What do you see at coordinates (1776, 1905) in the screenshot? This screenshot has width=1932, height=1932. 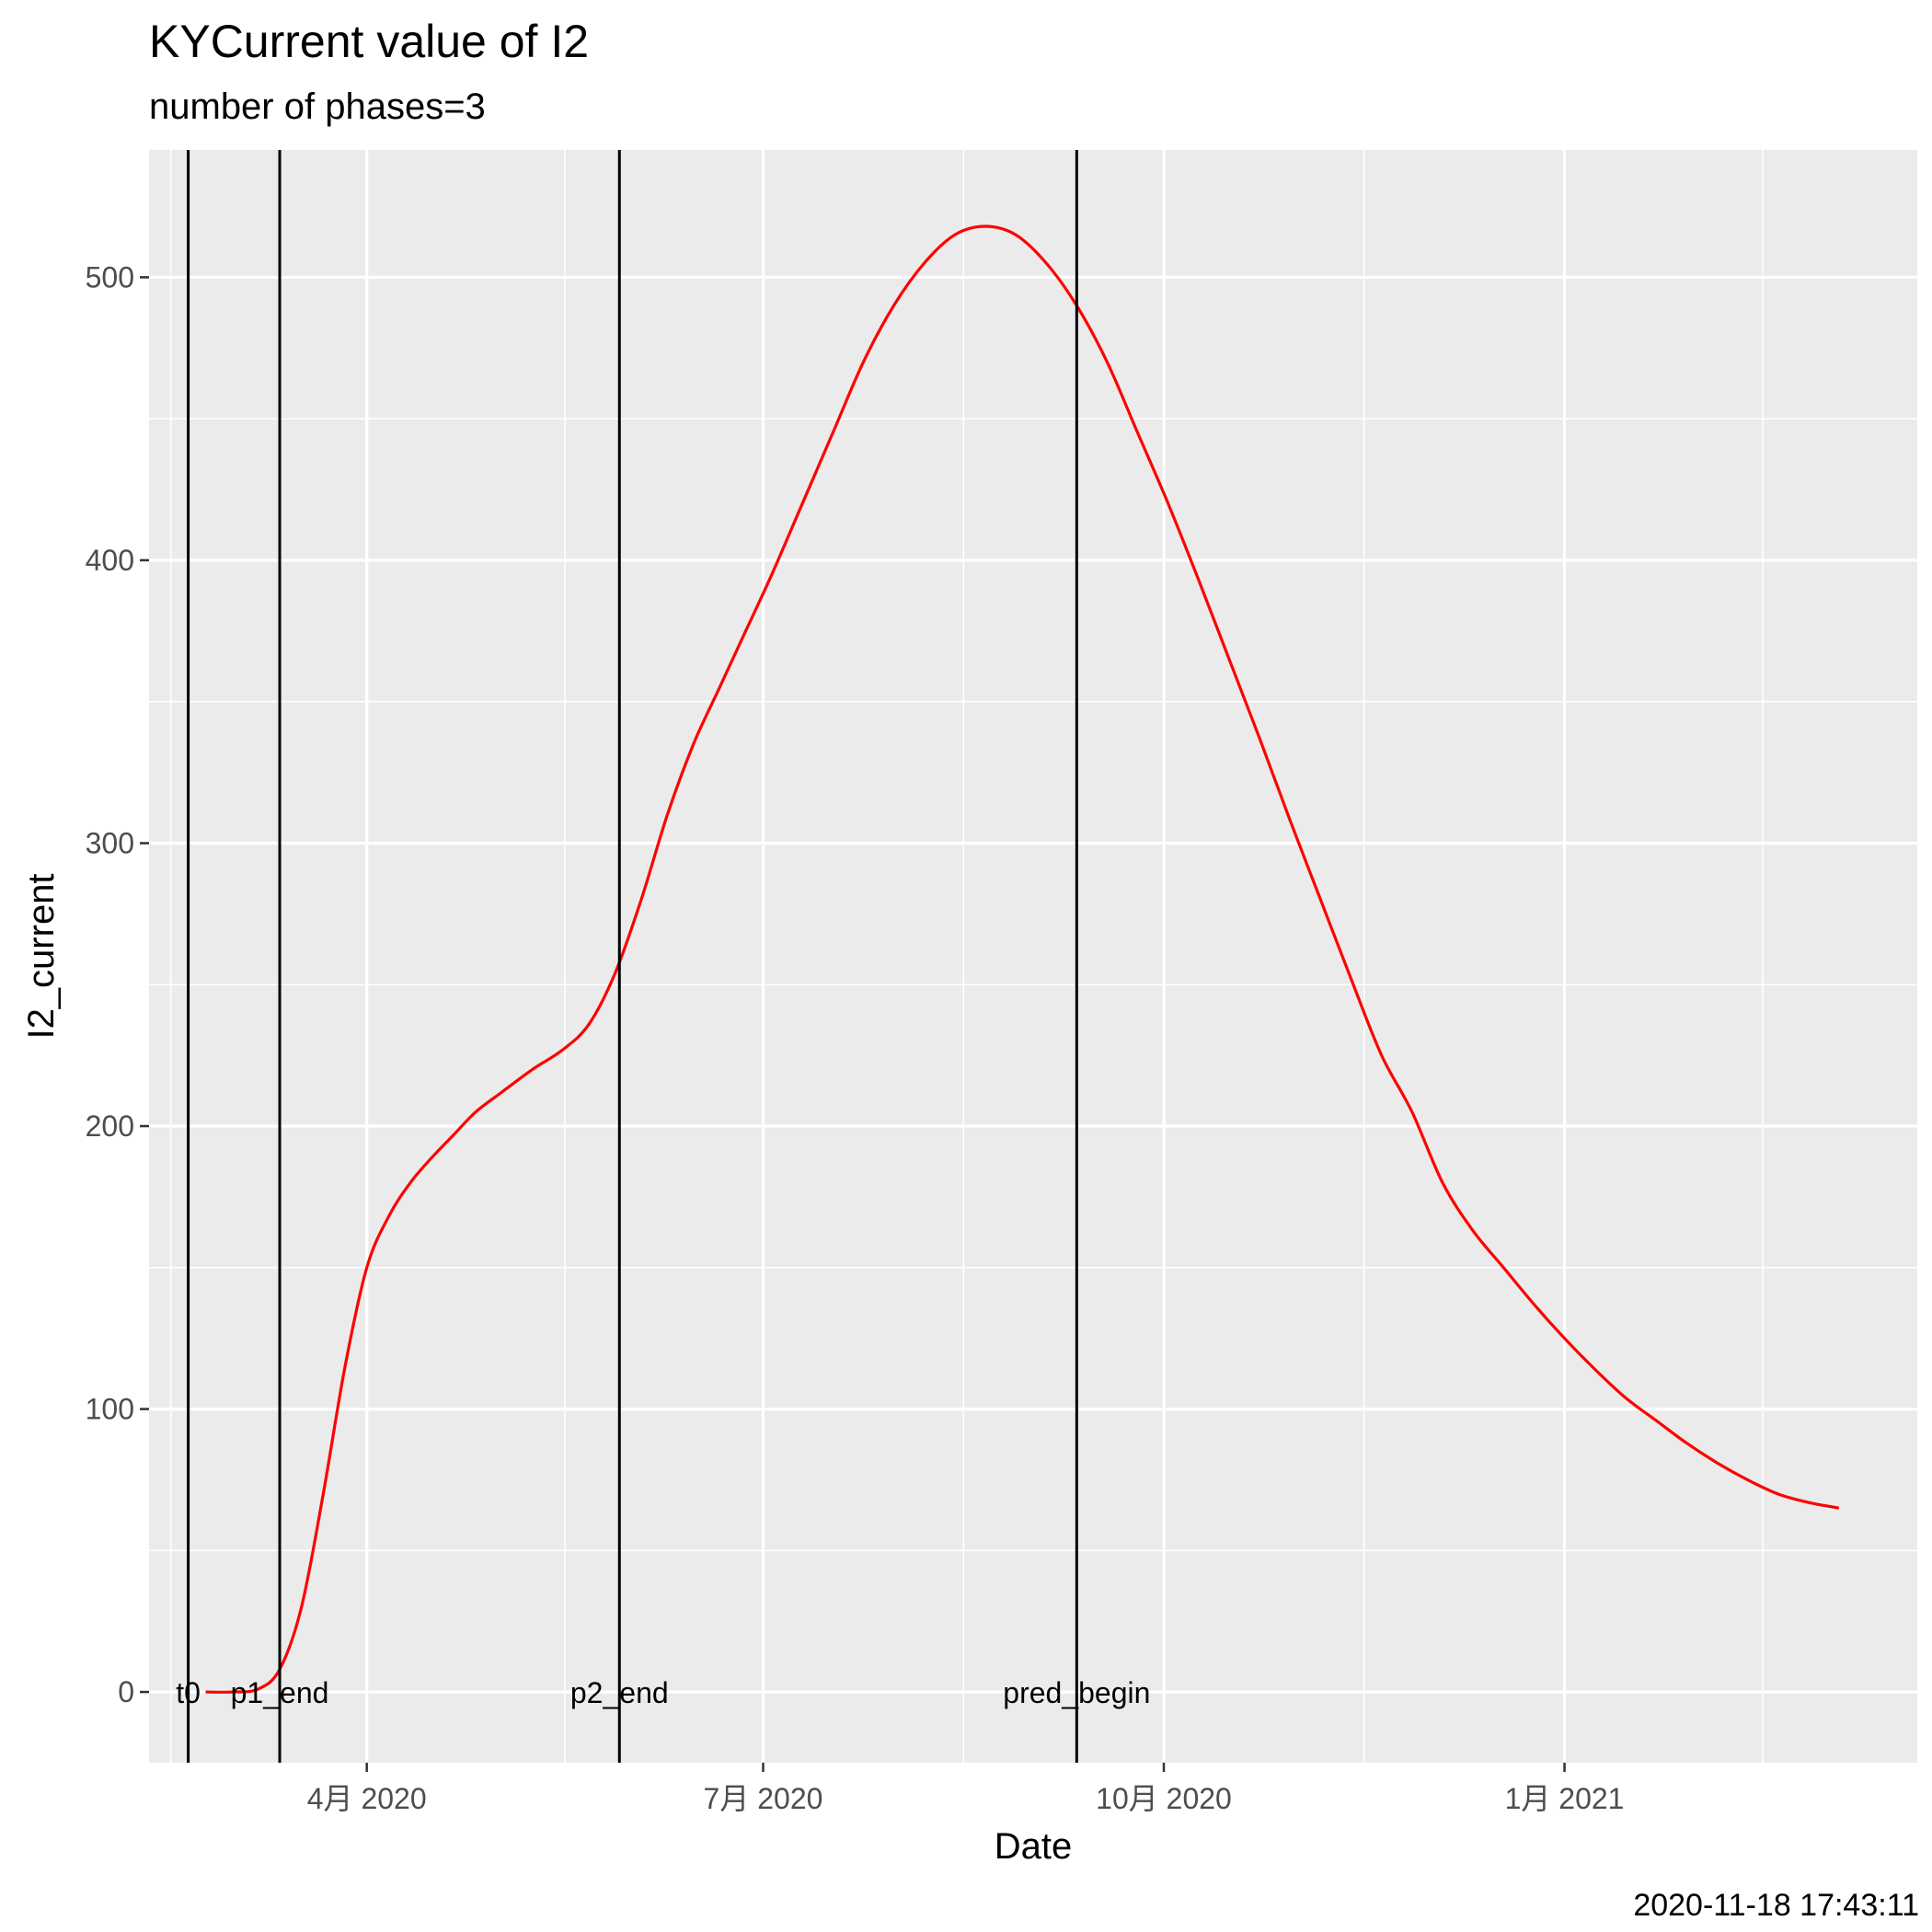 I see `timestamp-caption: 2020-11-18 17:43:11` at bounding box center [1776, 1905].